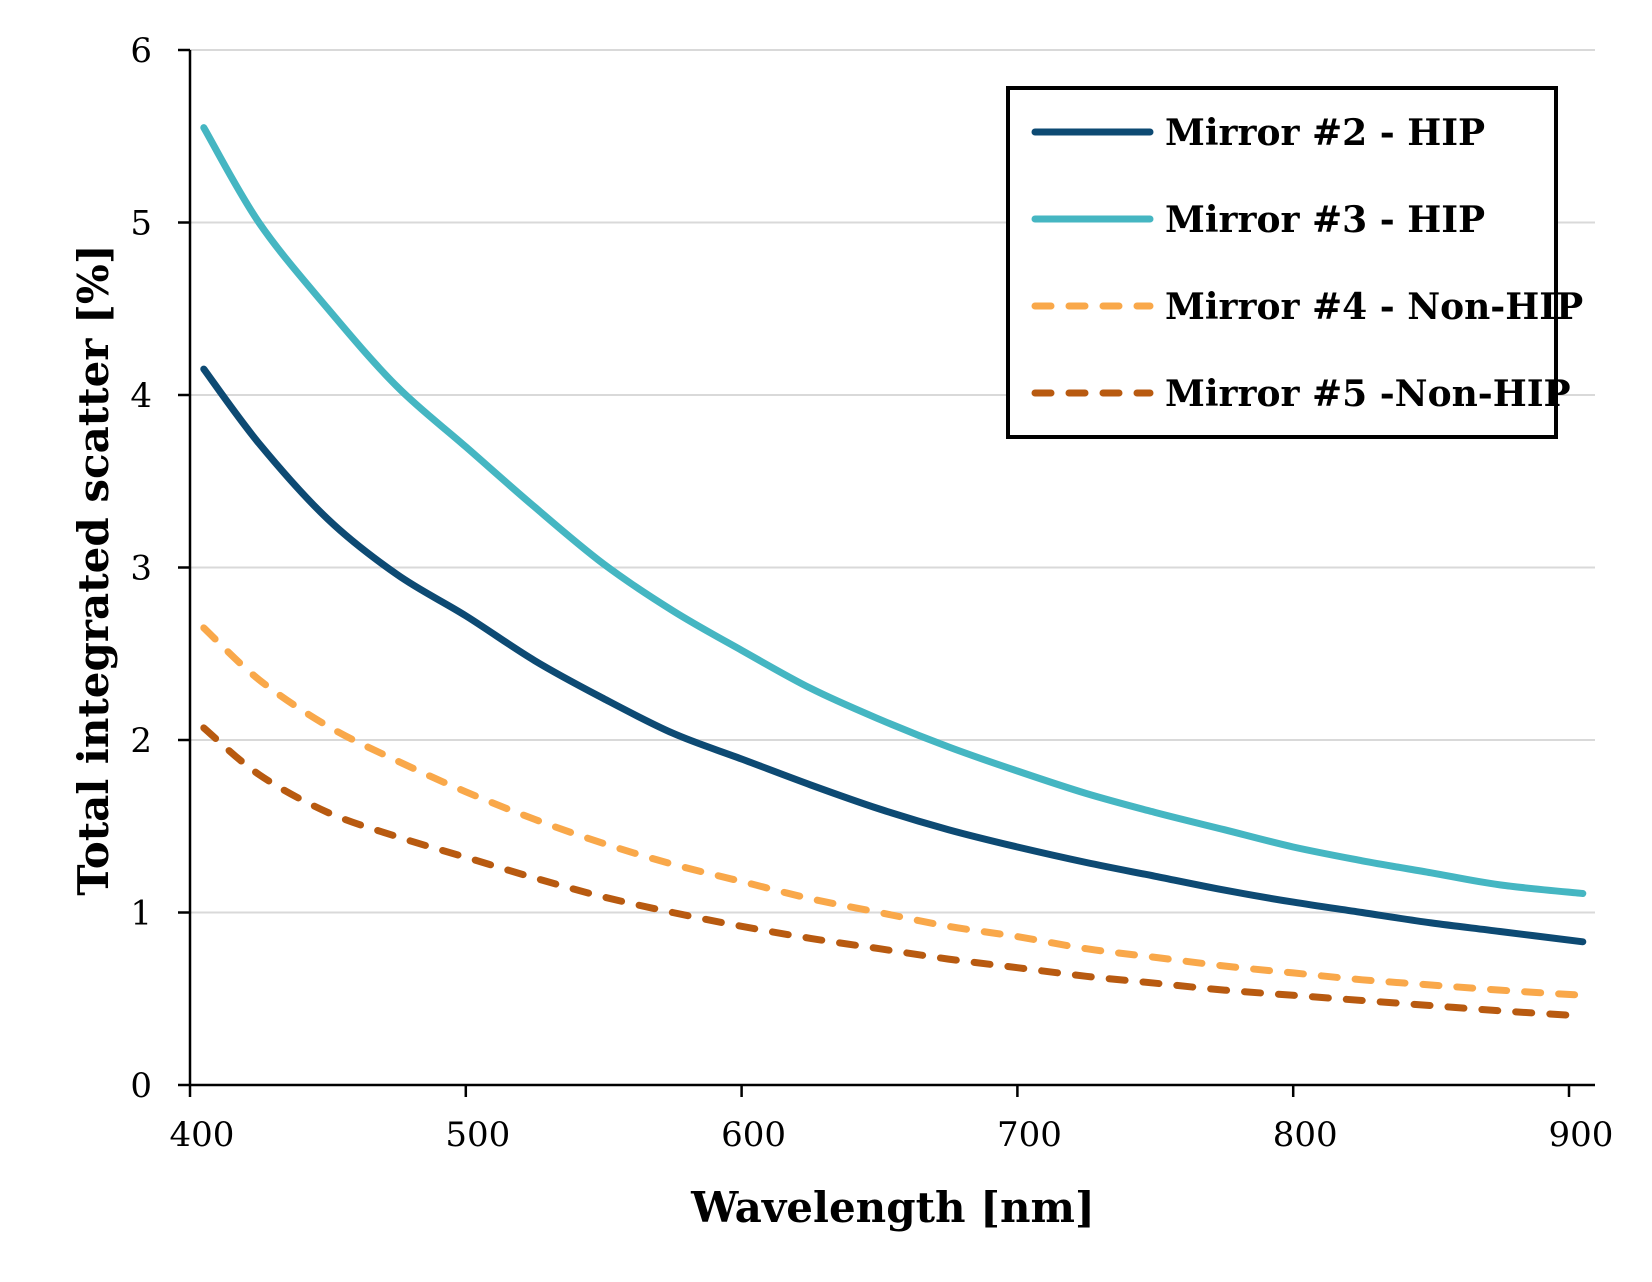 Image resolution: width=1652 pixels, height=1282 pixels. What do you see at coordinates (1305, 1135) in the screenshot?
I see `x-tick-label: 800` at bounding box center [1305, 1135].